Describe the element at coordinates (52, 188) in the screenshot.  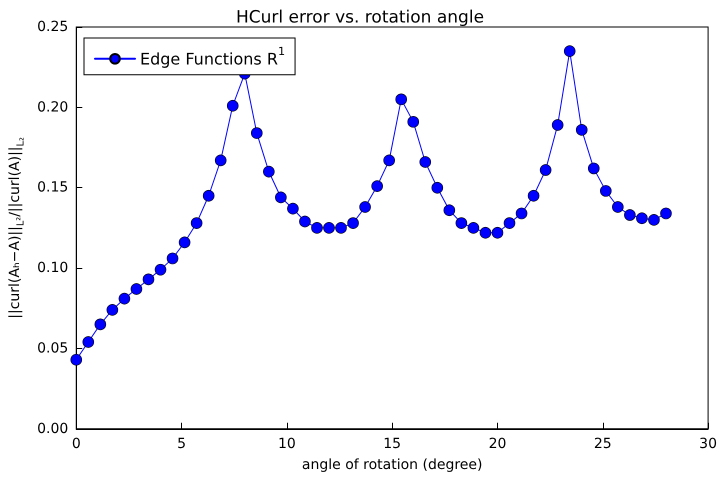
I see `y-tick-label: 0.15` at that location.